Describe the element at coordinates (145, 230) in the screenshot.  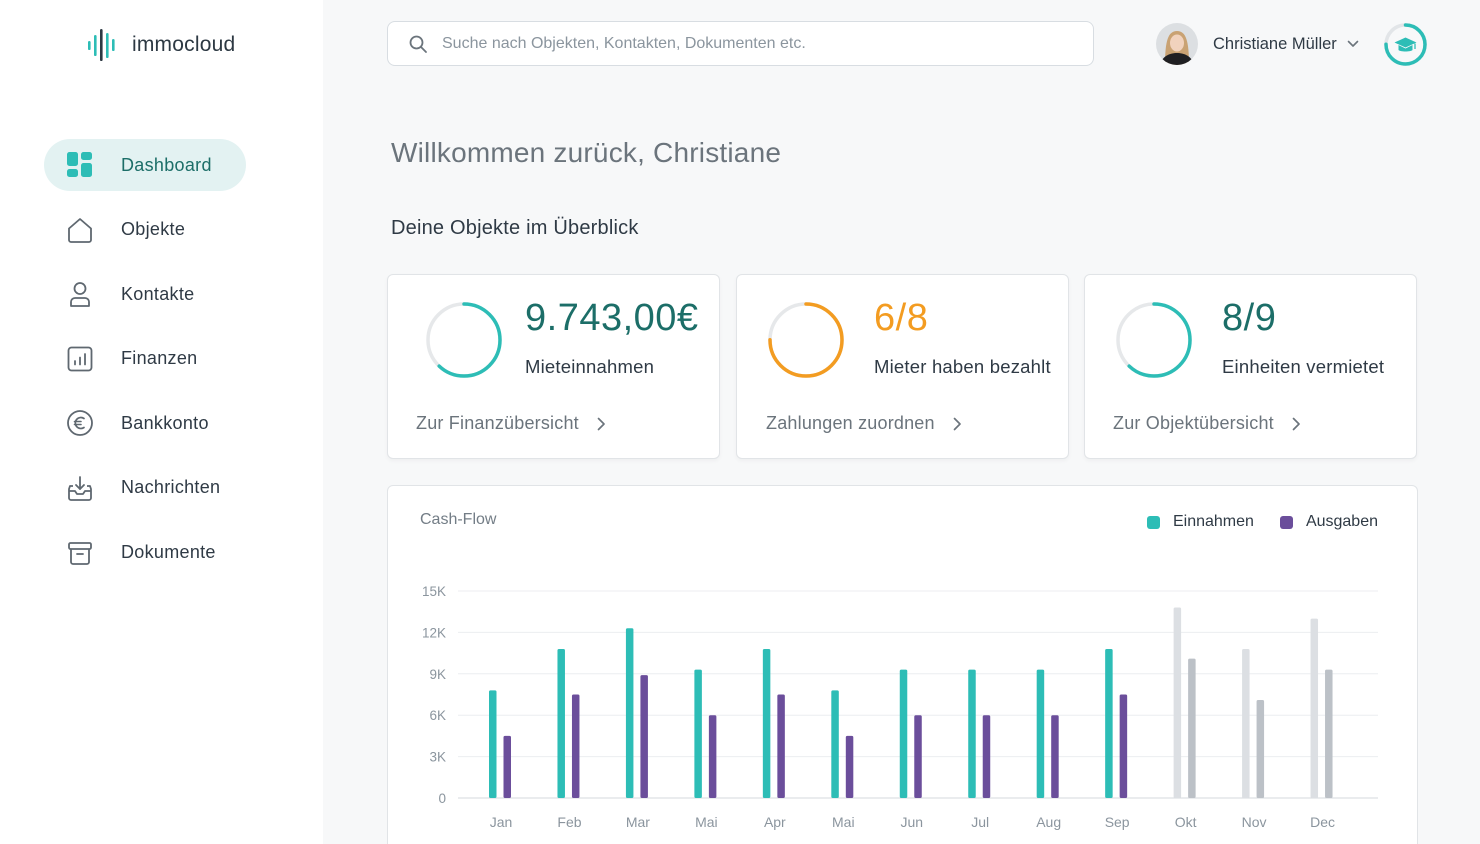
I see `sidebar-item-objekte: Objekte` at that location.